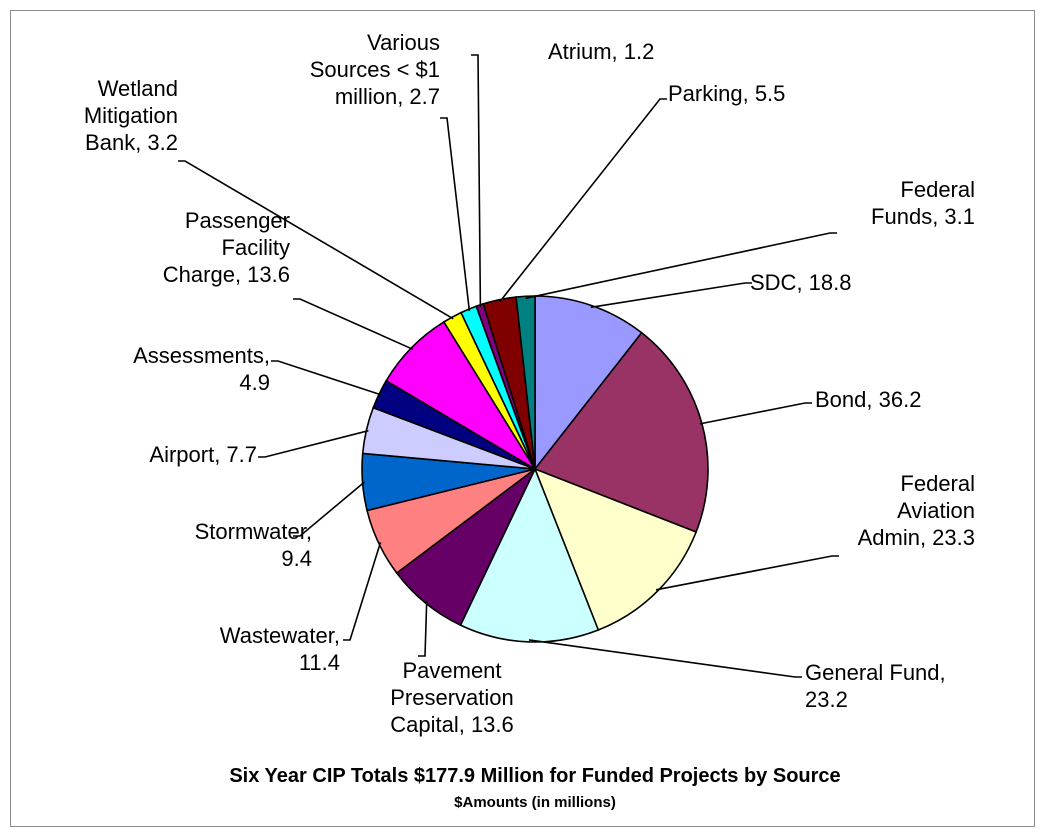 Image resolution: width=1045 pixels, height=837 pixels. Describe the element at coordinates (296, 558) in the screenshot. I see `slice-label-line: 9.4` at that location.